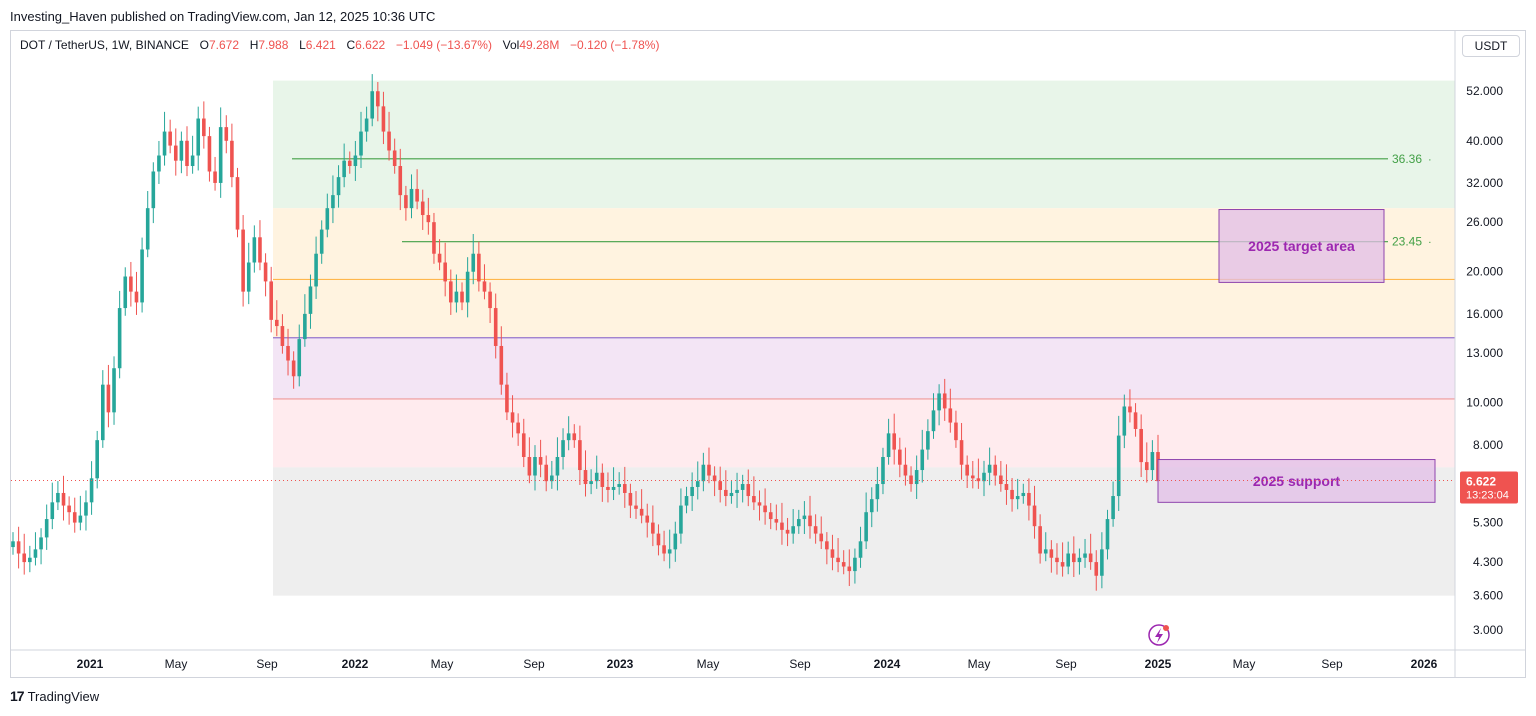 The image size is (1536, 716). Describe the element at coordinates (302, 45) in the screenshot. I see `low-label: L` at that location.